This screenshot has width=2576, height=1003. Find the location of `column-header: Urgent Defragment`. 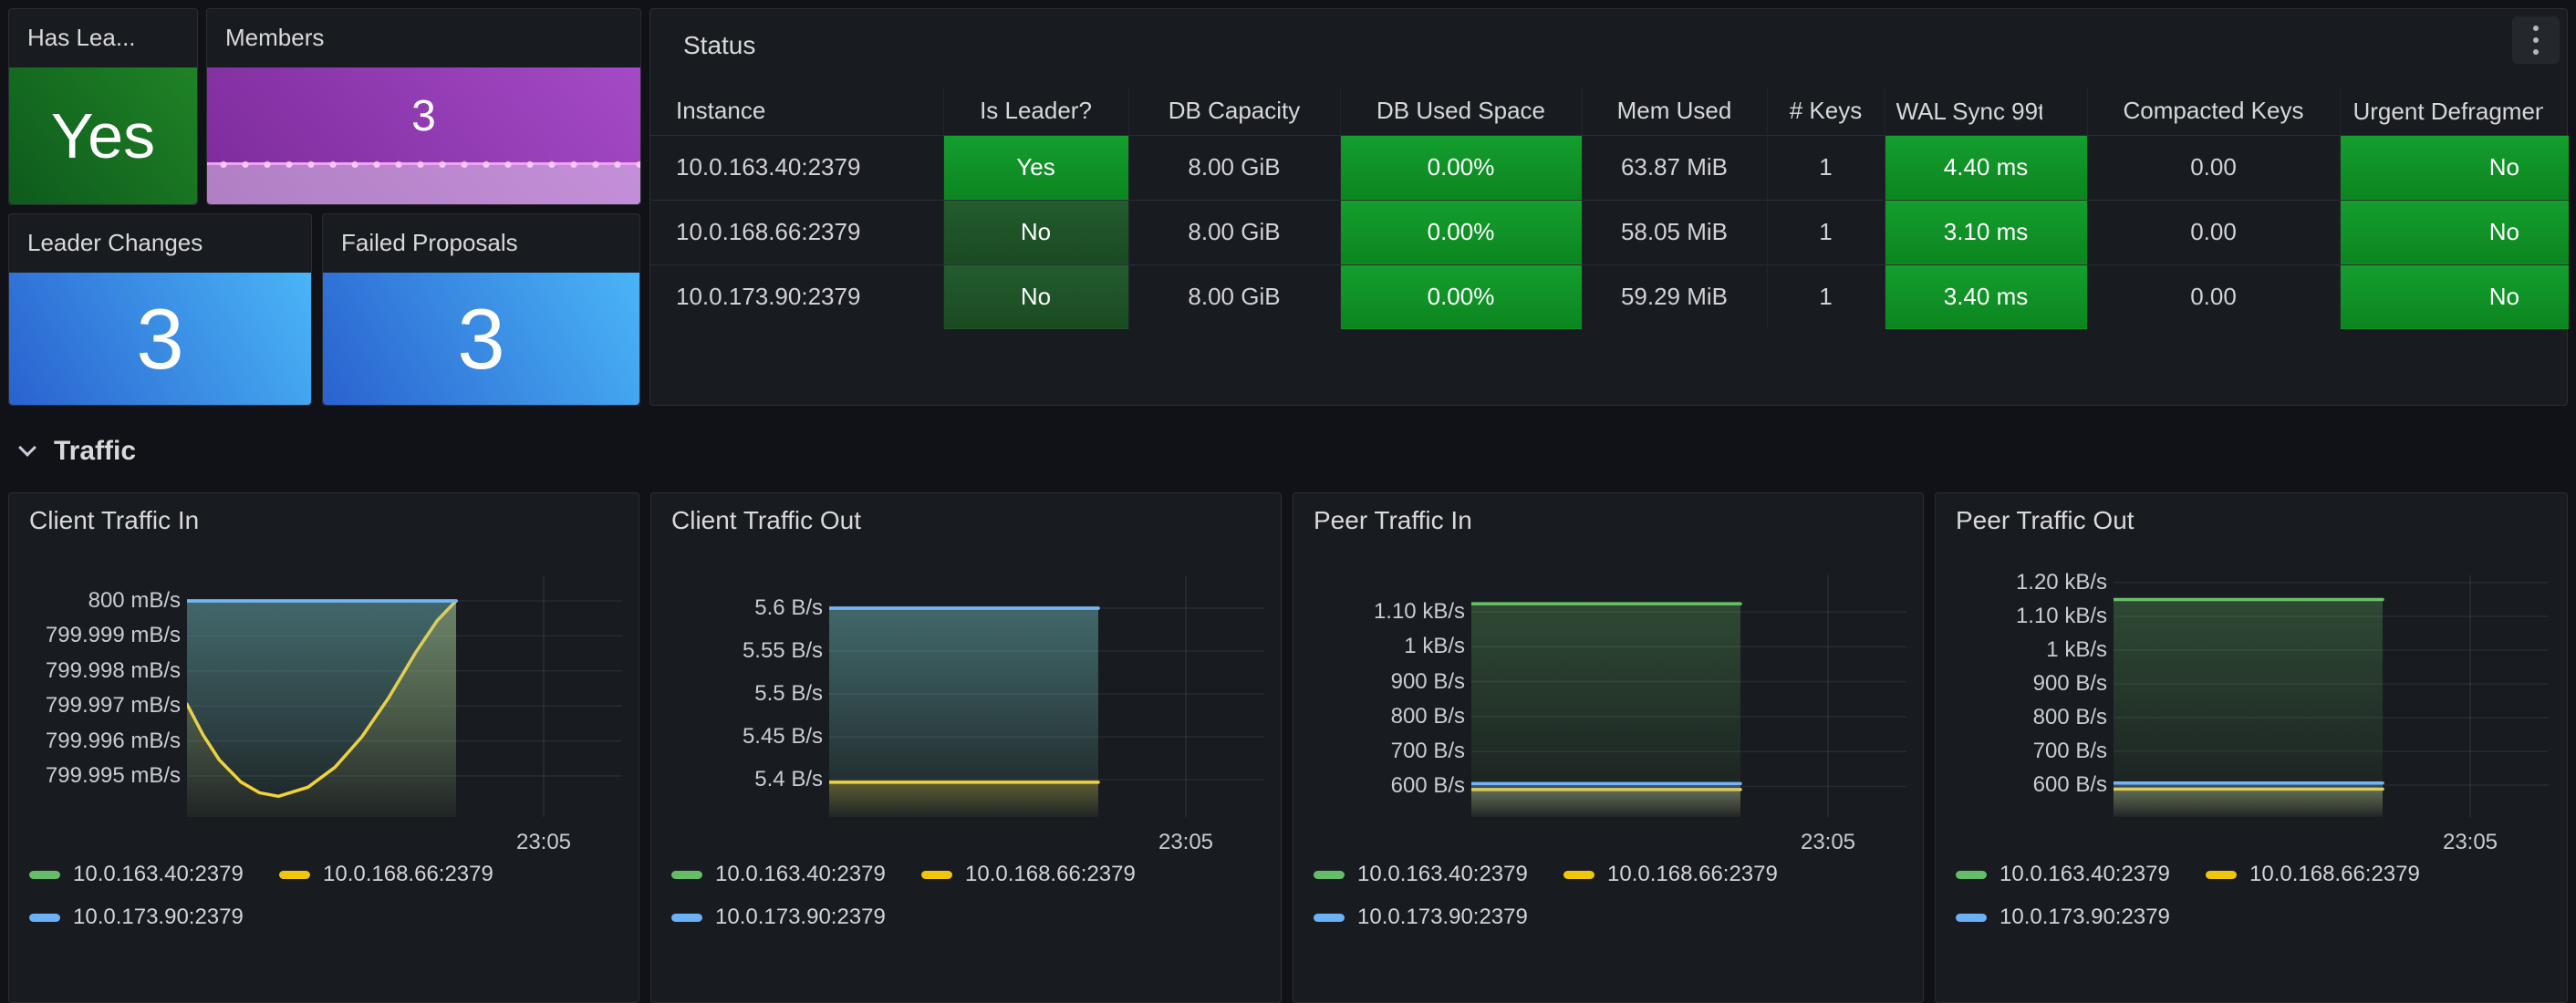

column-header: Urgent Defragment is located at coordinates (2454, 112).